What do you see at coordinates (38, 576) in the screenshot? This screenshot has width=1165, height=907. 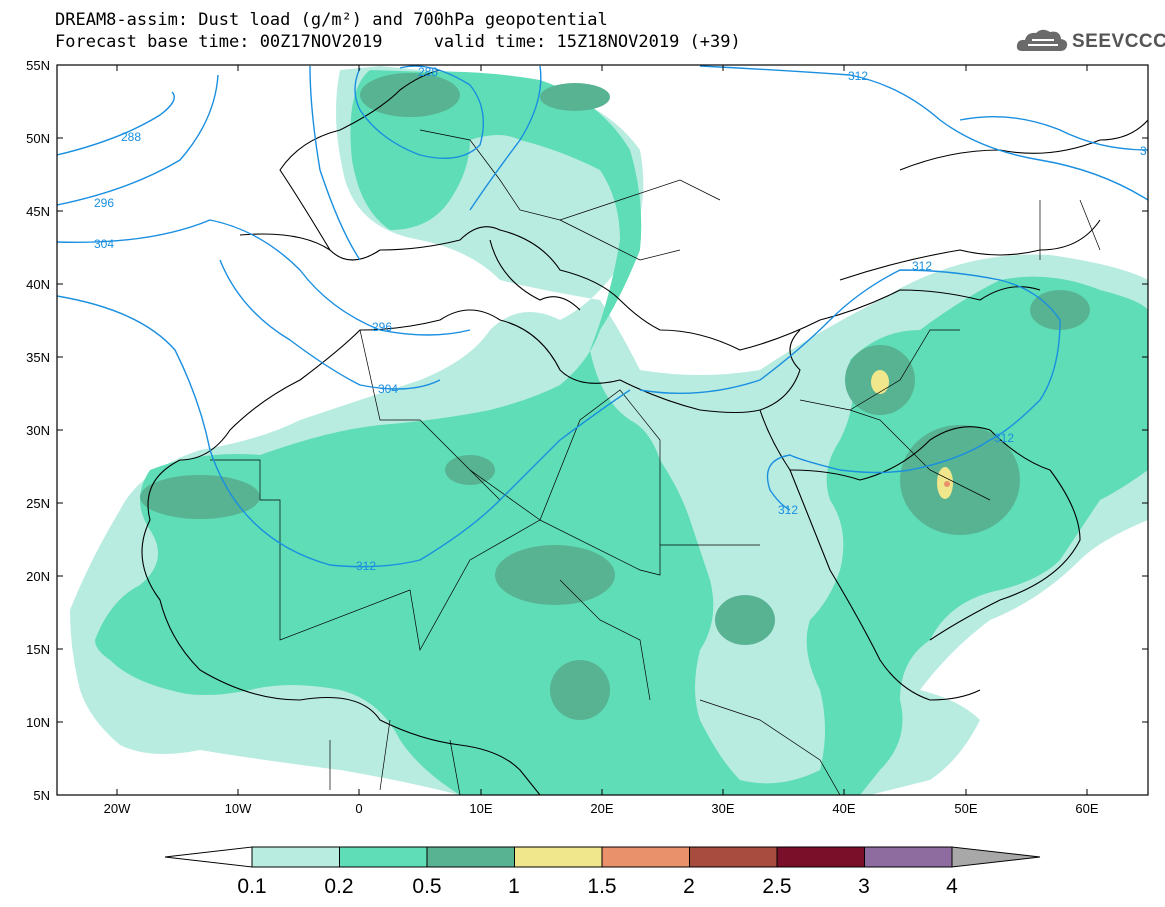 I see `lat-label: 20N` at bounding box center [38, 576].